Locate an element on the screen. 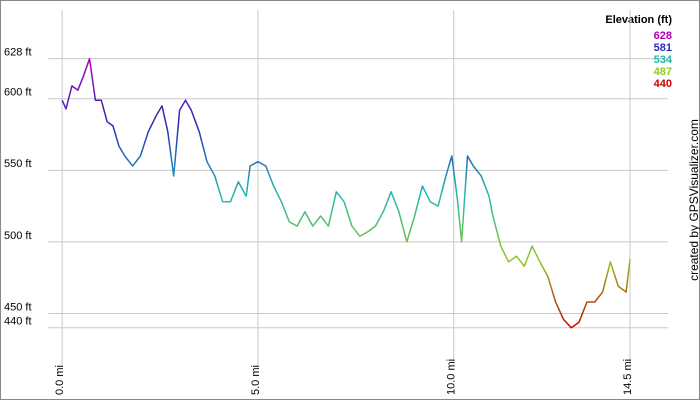  y-tick-label: 628 ft is located at coordinates (18, 53).